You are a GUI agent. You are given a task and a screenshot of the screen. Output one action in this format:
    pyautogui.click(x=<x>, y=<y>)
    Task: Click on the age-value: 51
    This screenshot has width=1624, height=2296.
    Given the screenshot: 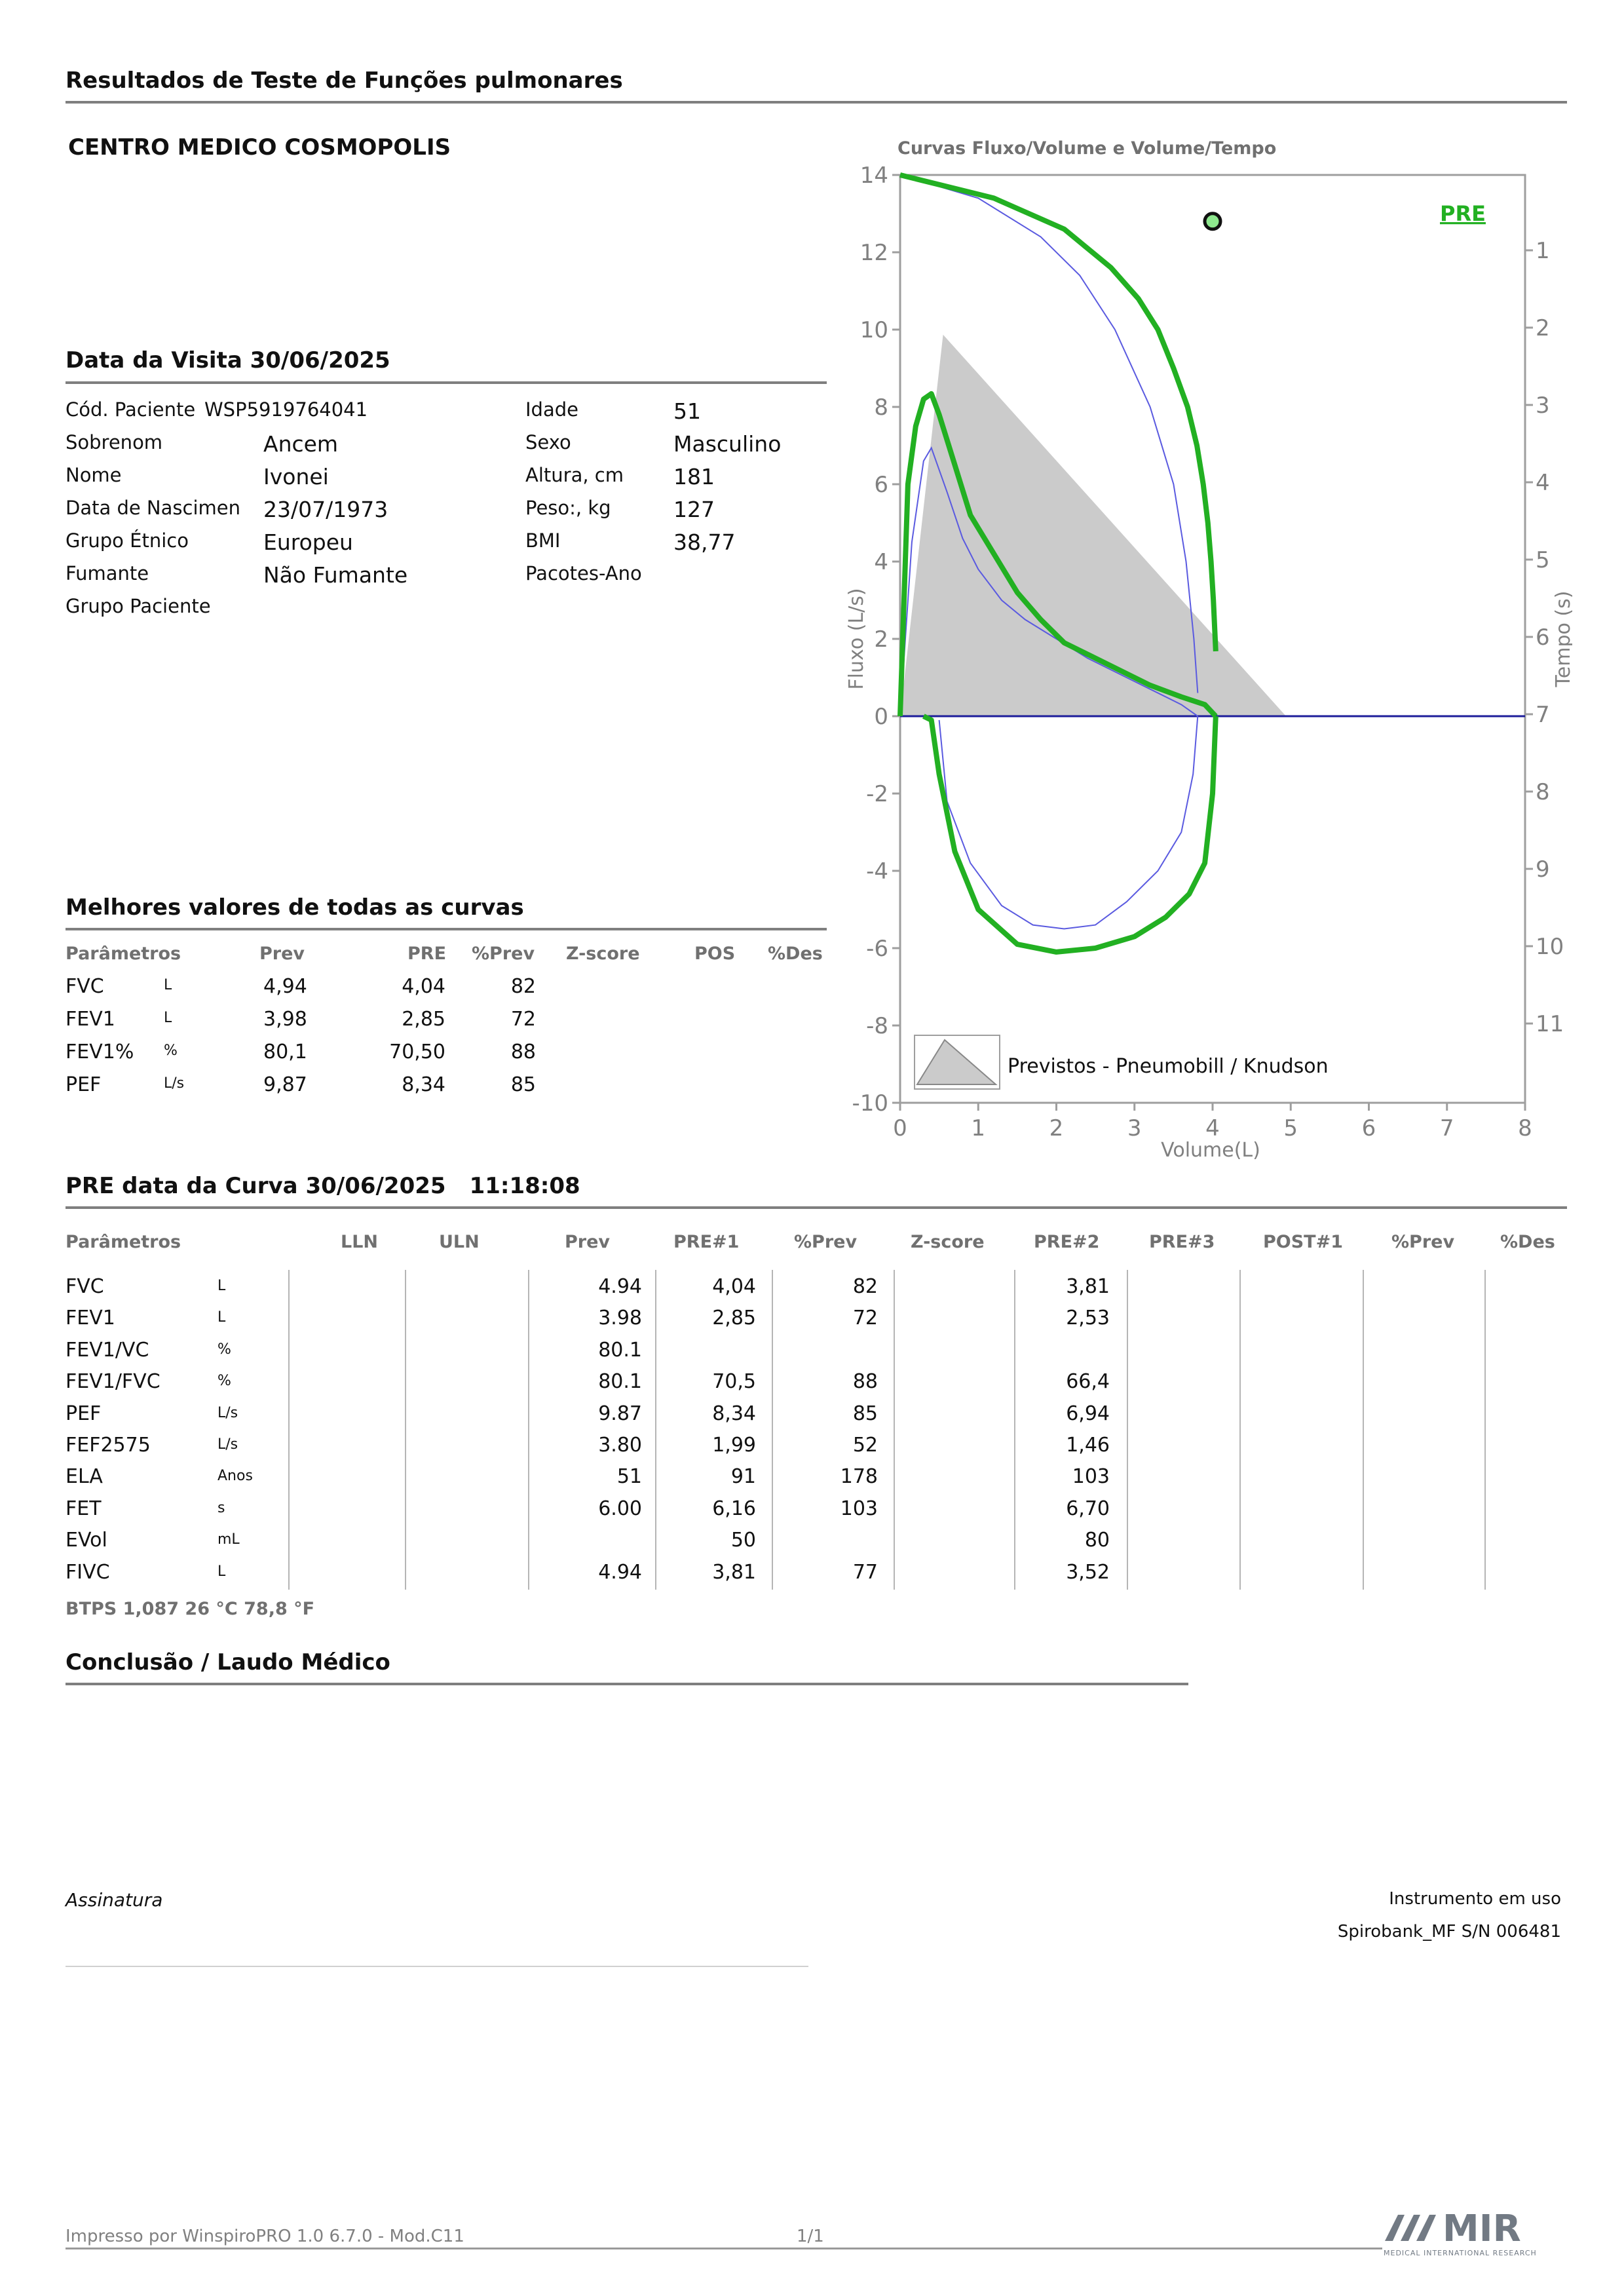 What is the action you would take?
    pyautogui.click(x=687, y=411)
    